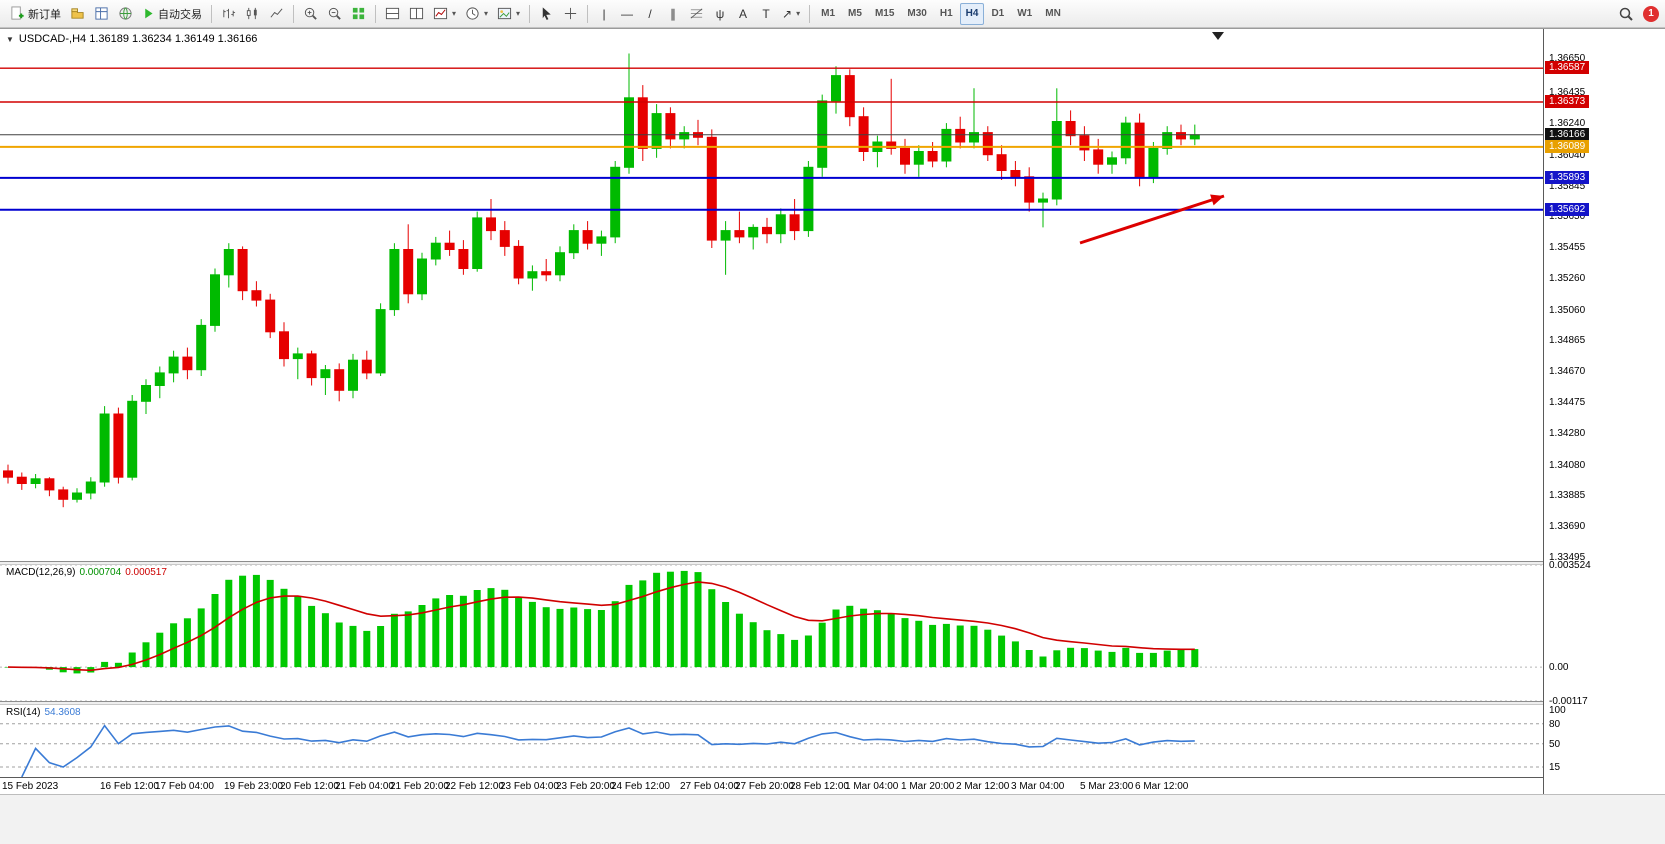 The height and width of the screenshot is (844, 1665). Describe the element at coordinates (1053, 14) in the screenshot. I see `timeframe-mn: MN` at that location.